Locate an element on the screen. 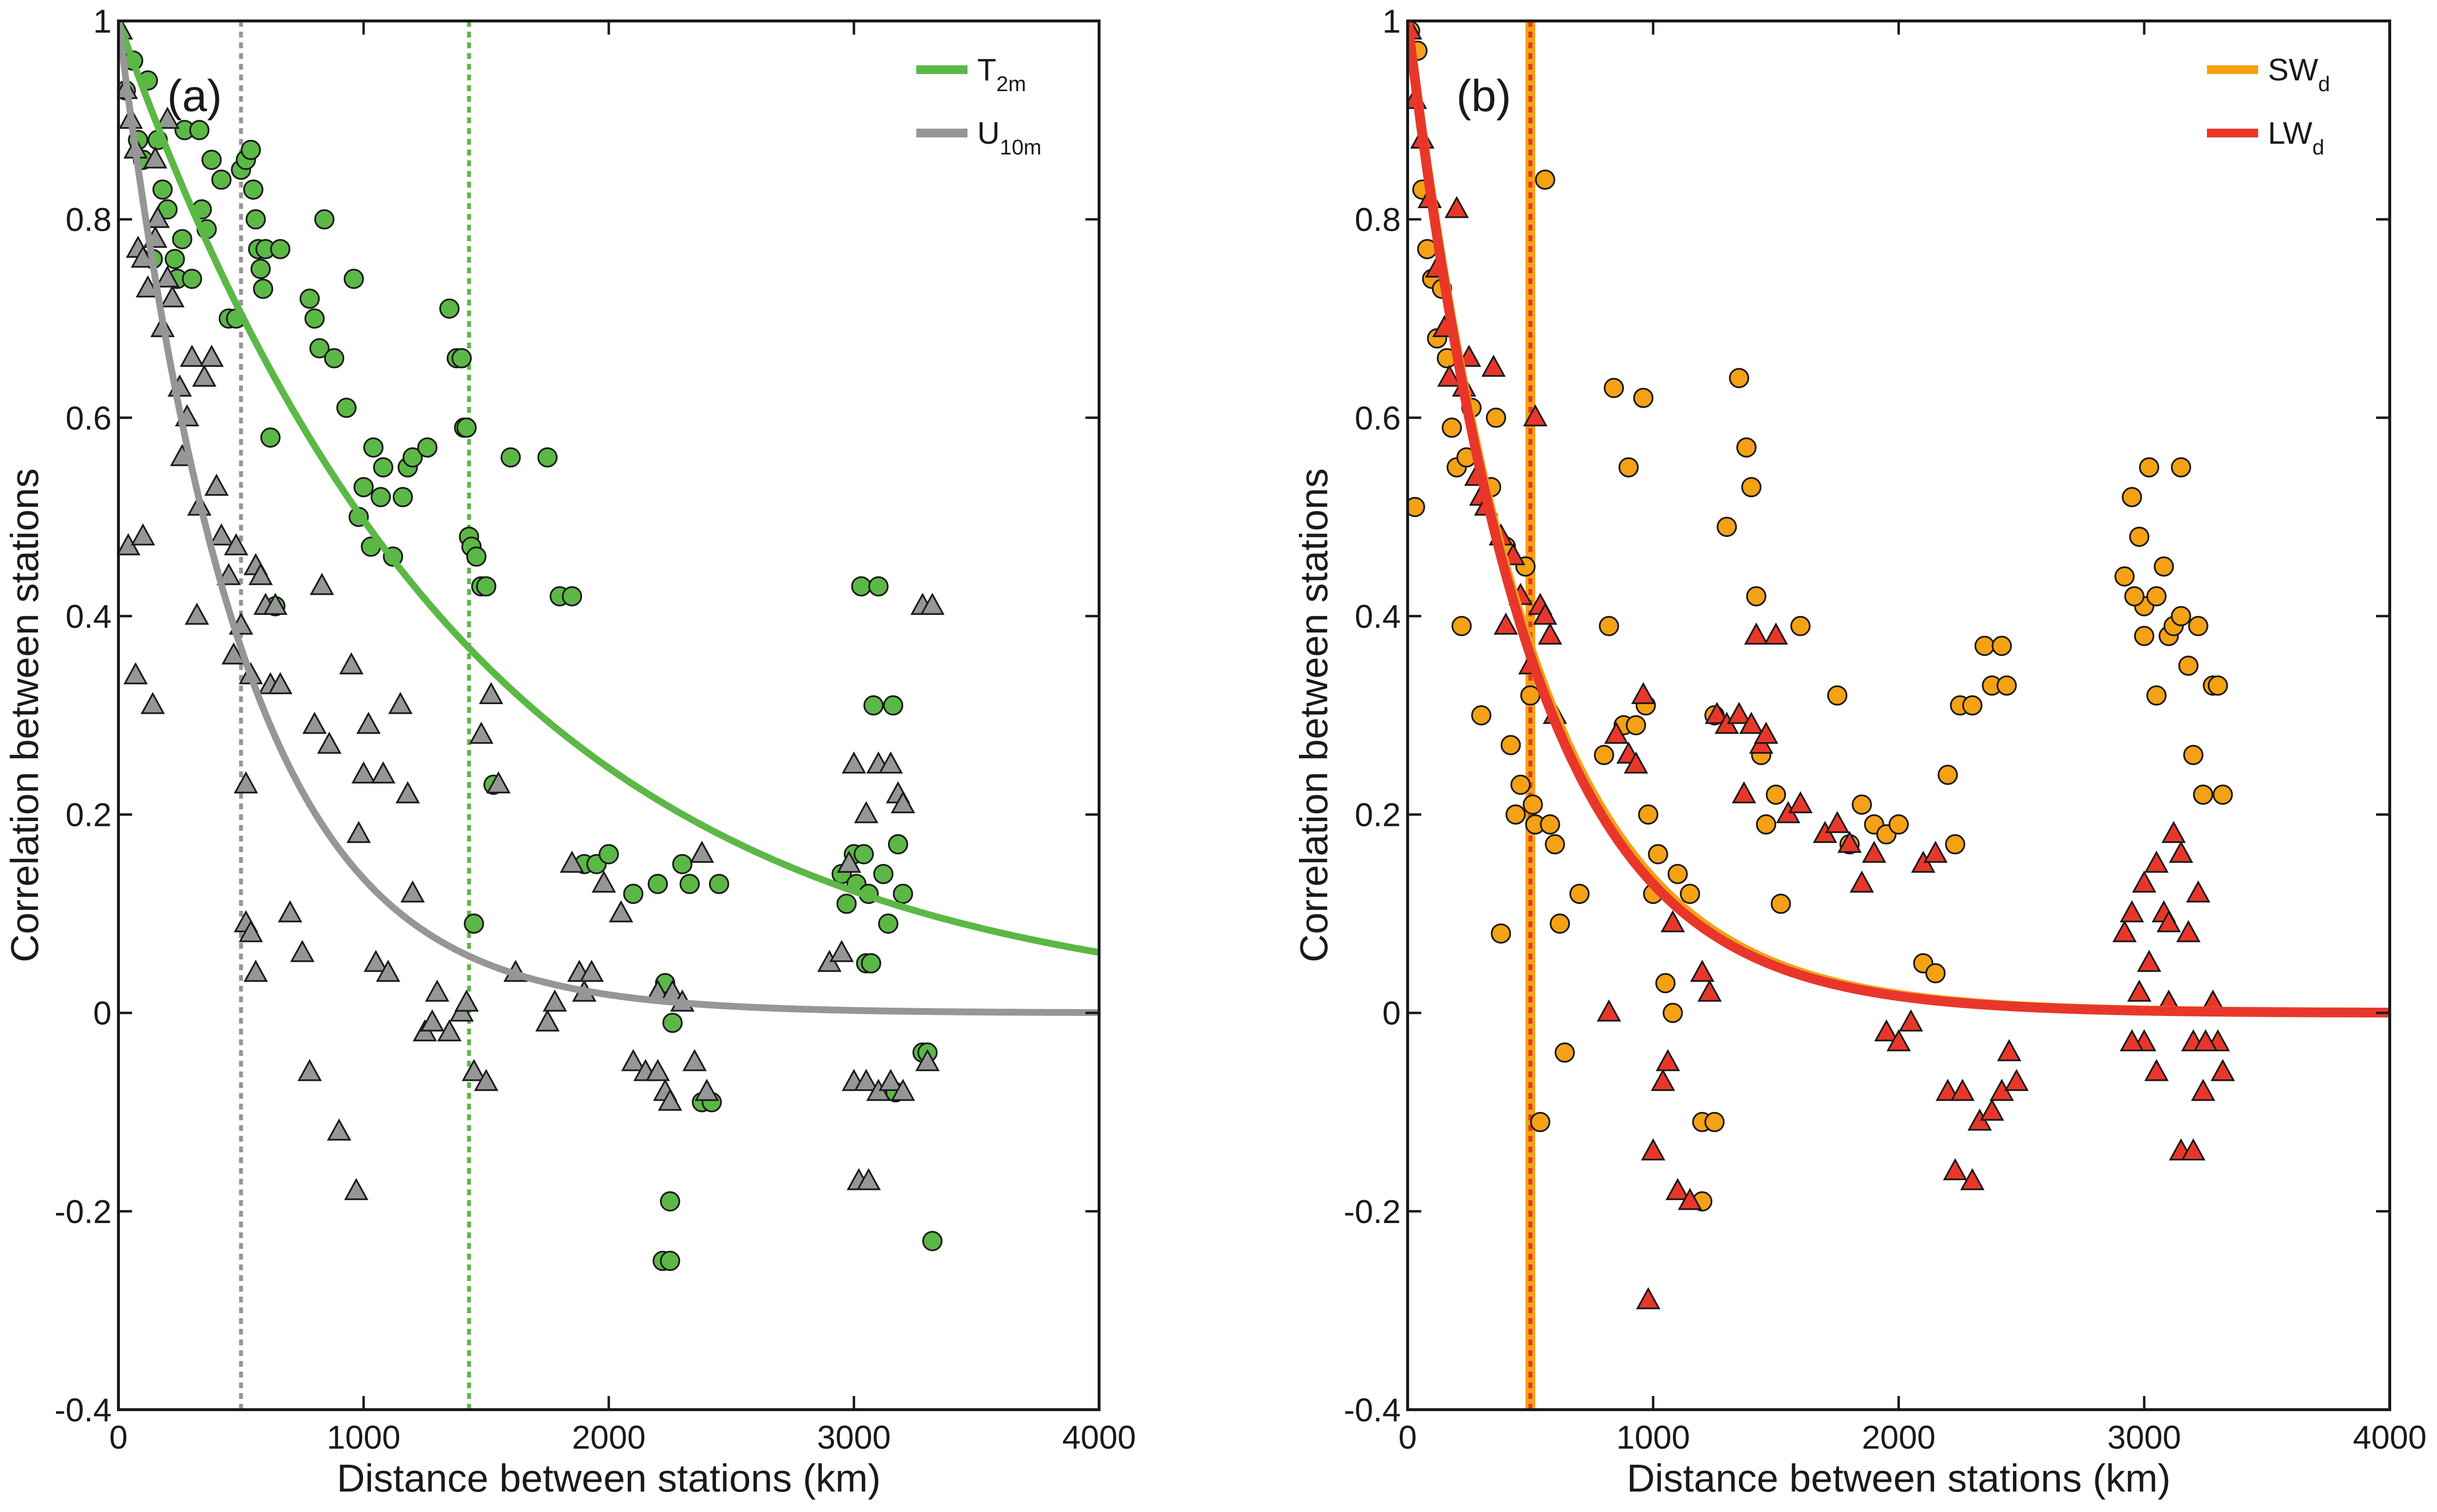  panel-b-y-axis-title: Correlation between stations is located at coordinates (1314, 715).